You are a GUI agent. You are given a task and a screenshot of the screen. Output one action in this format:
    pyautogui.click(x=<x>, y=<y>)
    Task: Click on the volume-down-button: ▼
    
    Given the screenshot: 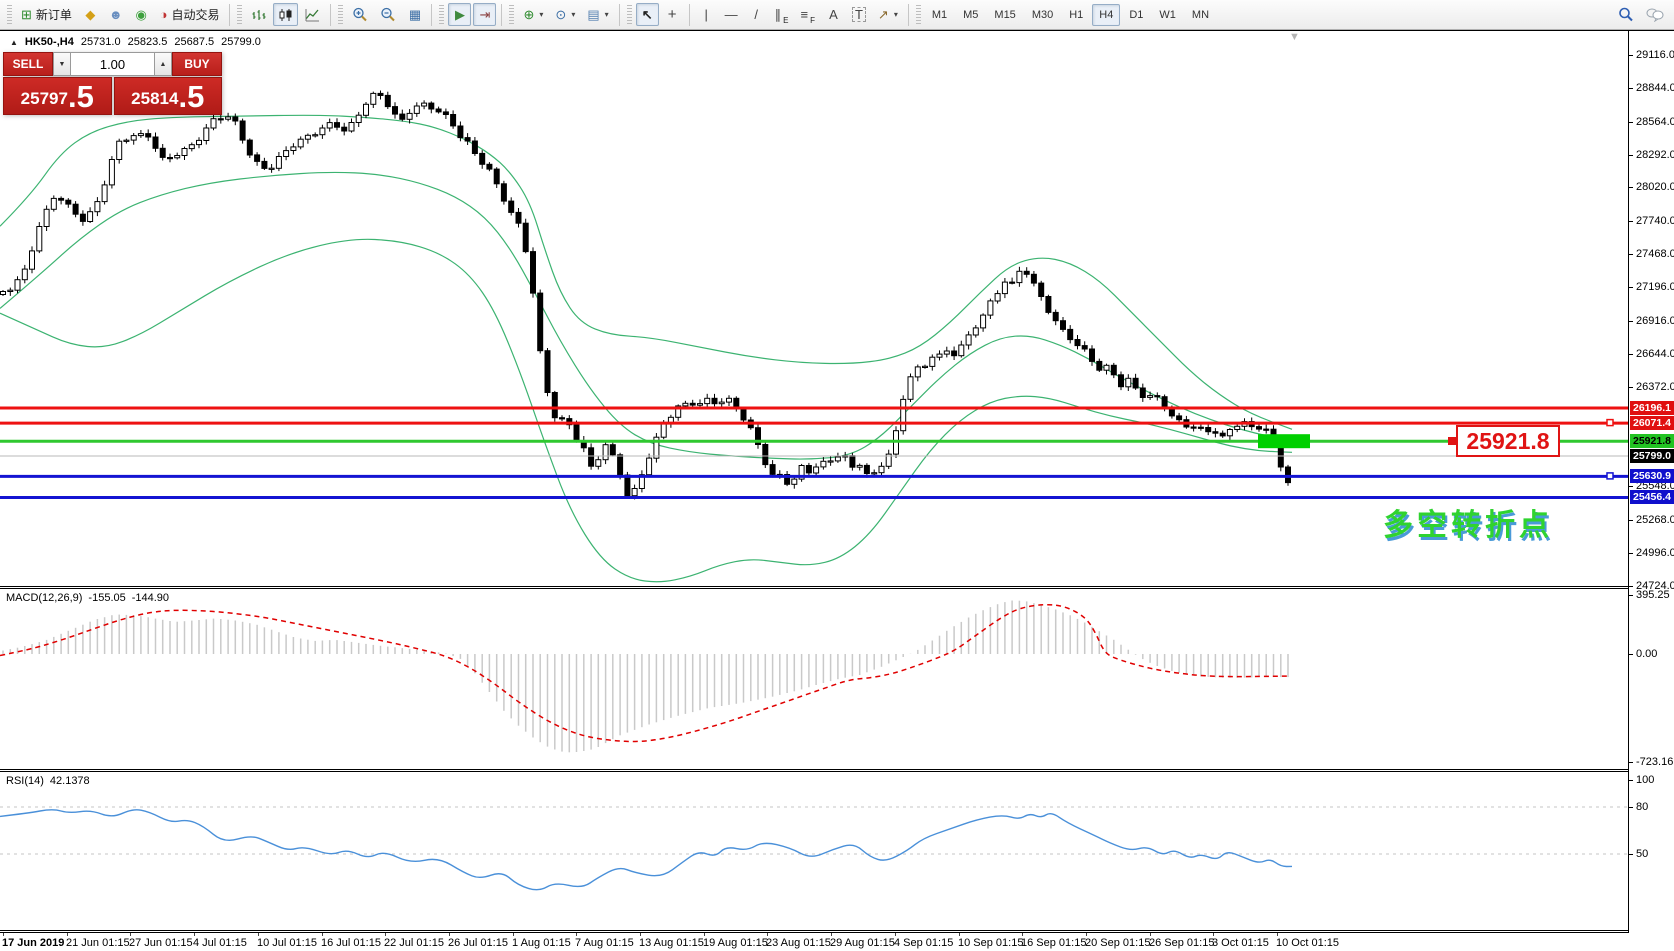 What is the action you would take?
    pyautogui.click(x=62, y=64)
    